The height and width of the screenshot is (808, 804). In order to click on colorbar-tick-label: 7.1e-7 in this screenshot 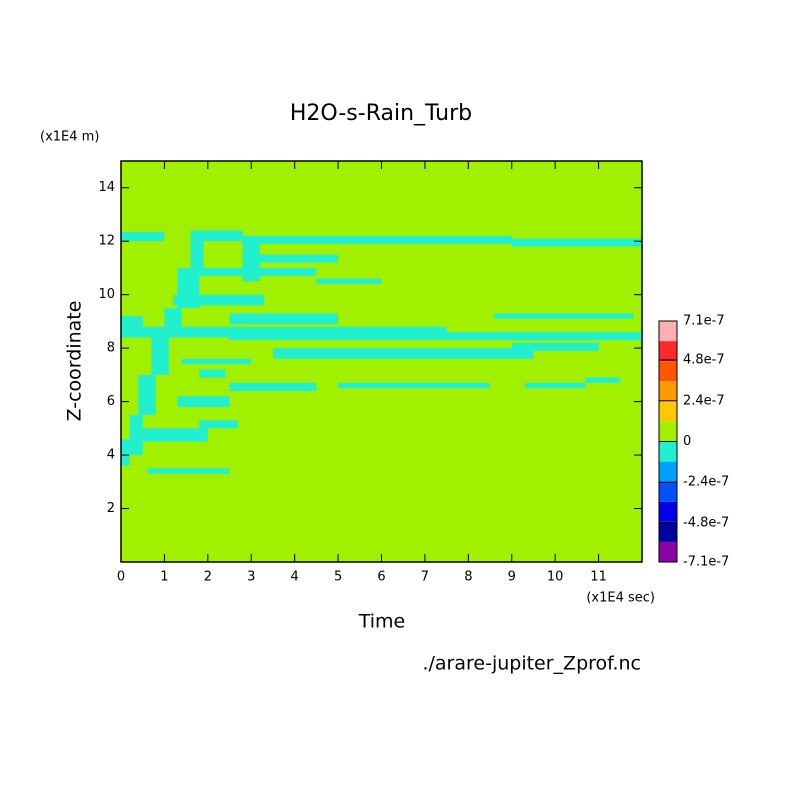, I will do `click(704, 321)`.